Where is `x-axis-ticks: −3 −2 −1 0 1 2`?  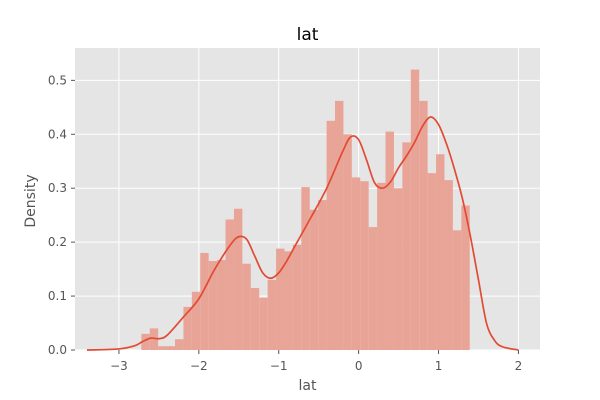
x-axis-ticks: −3 −2 −1 0 1 2 is located at coordinates (316, 361).